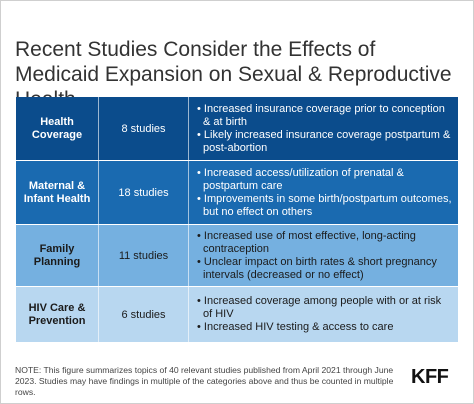 The image size is (474, 404). I want to click on topic-cell: Maternal & Infant Health, so click(57, 192).